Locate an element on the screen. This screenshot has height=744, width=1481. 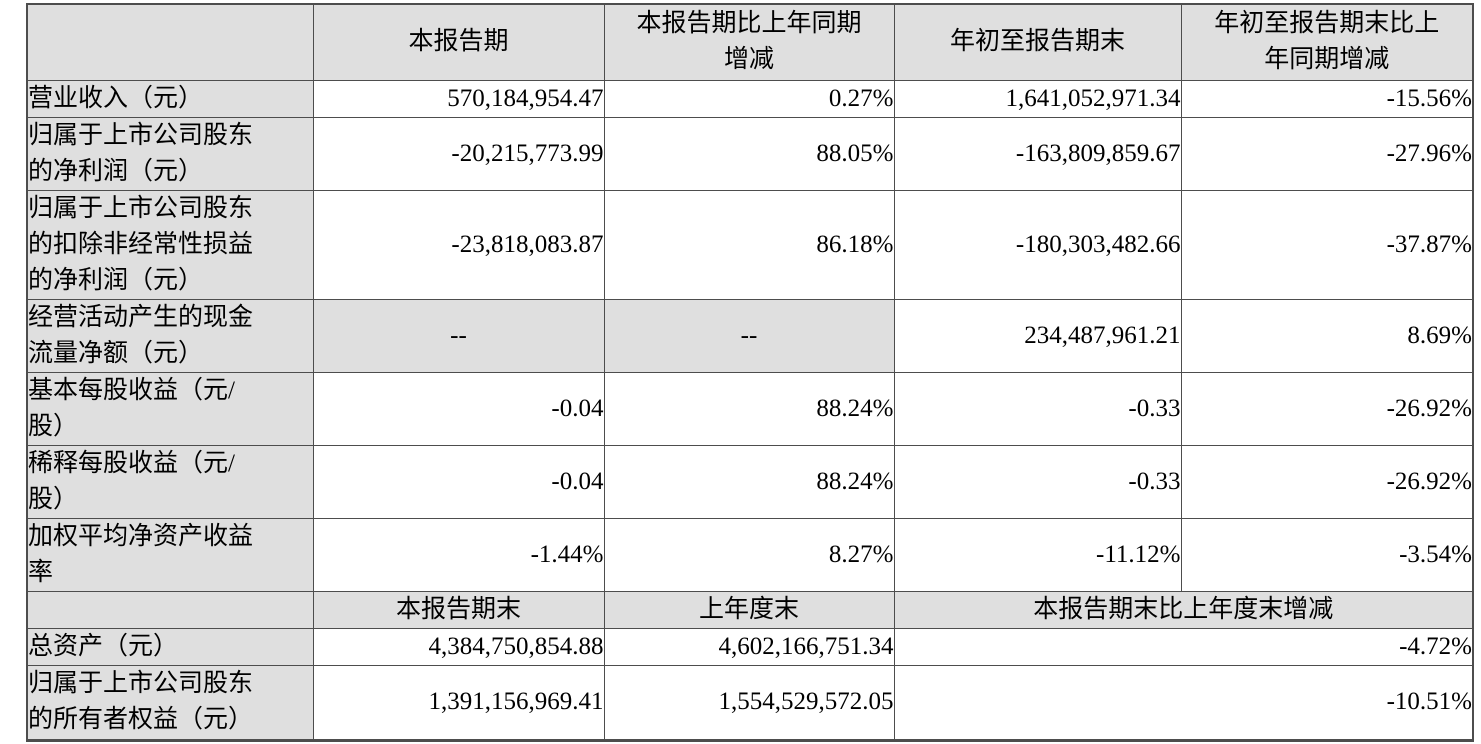
header-period-end: 本报告期末 is located at coordinates (458, 609).